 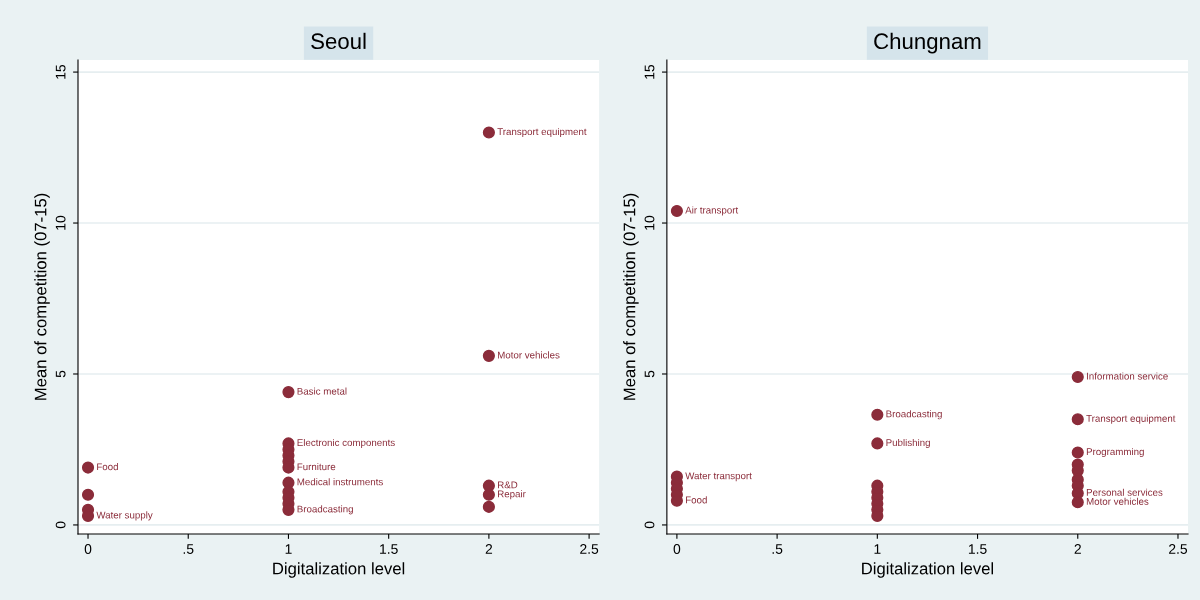 What do you see at coordinates (718, 477) in the screenshot?
I see `annotation: Water transport` at bounding box center [718, 477].